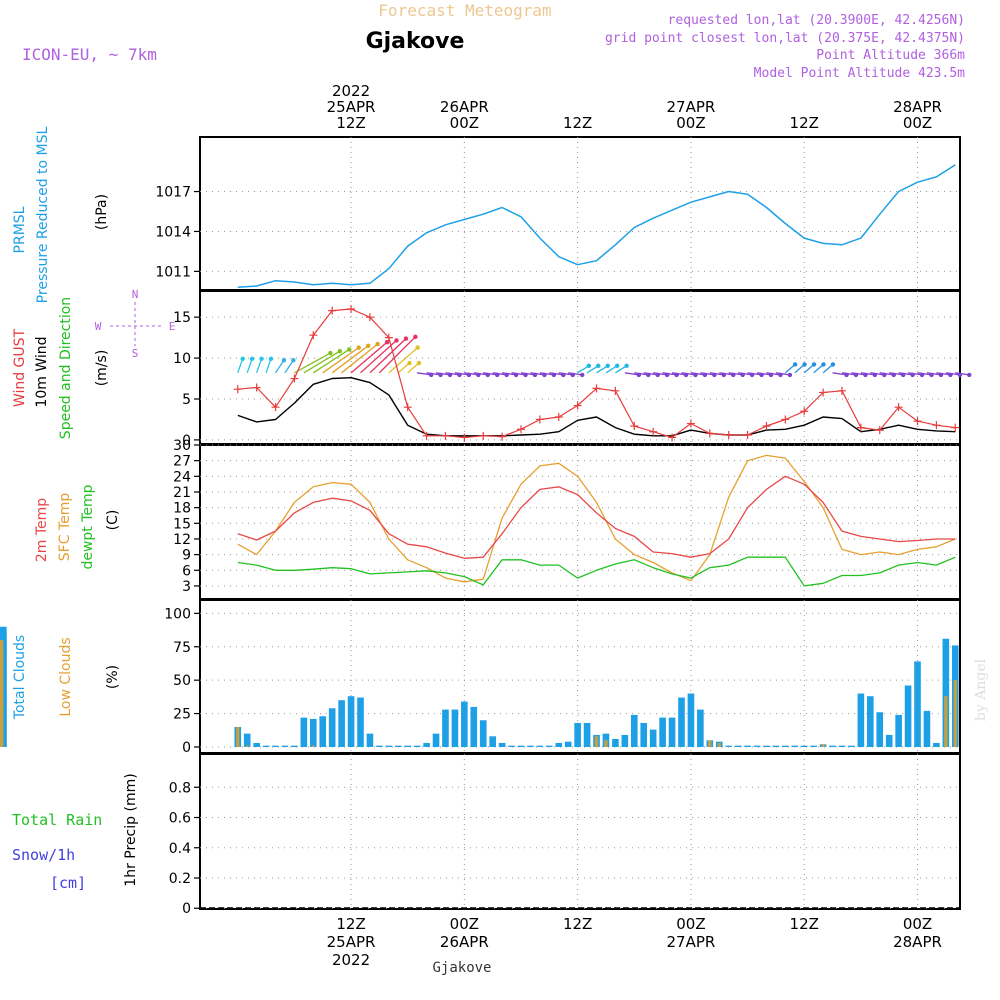  Describe the element at coordinates (182, 524) in the screenshot. I see `y-tick-label: 15` at that location.